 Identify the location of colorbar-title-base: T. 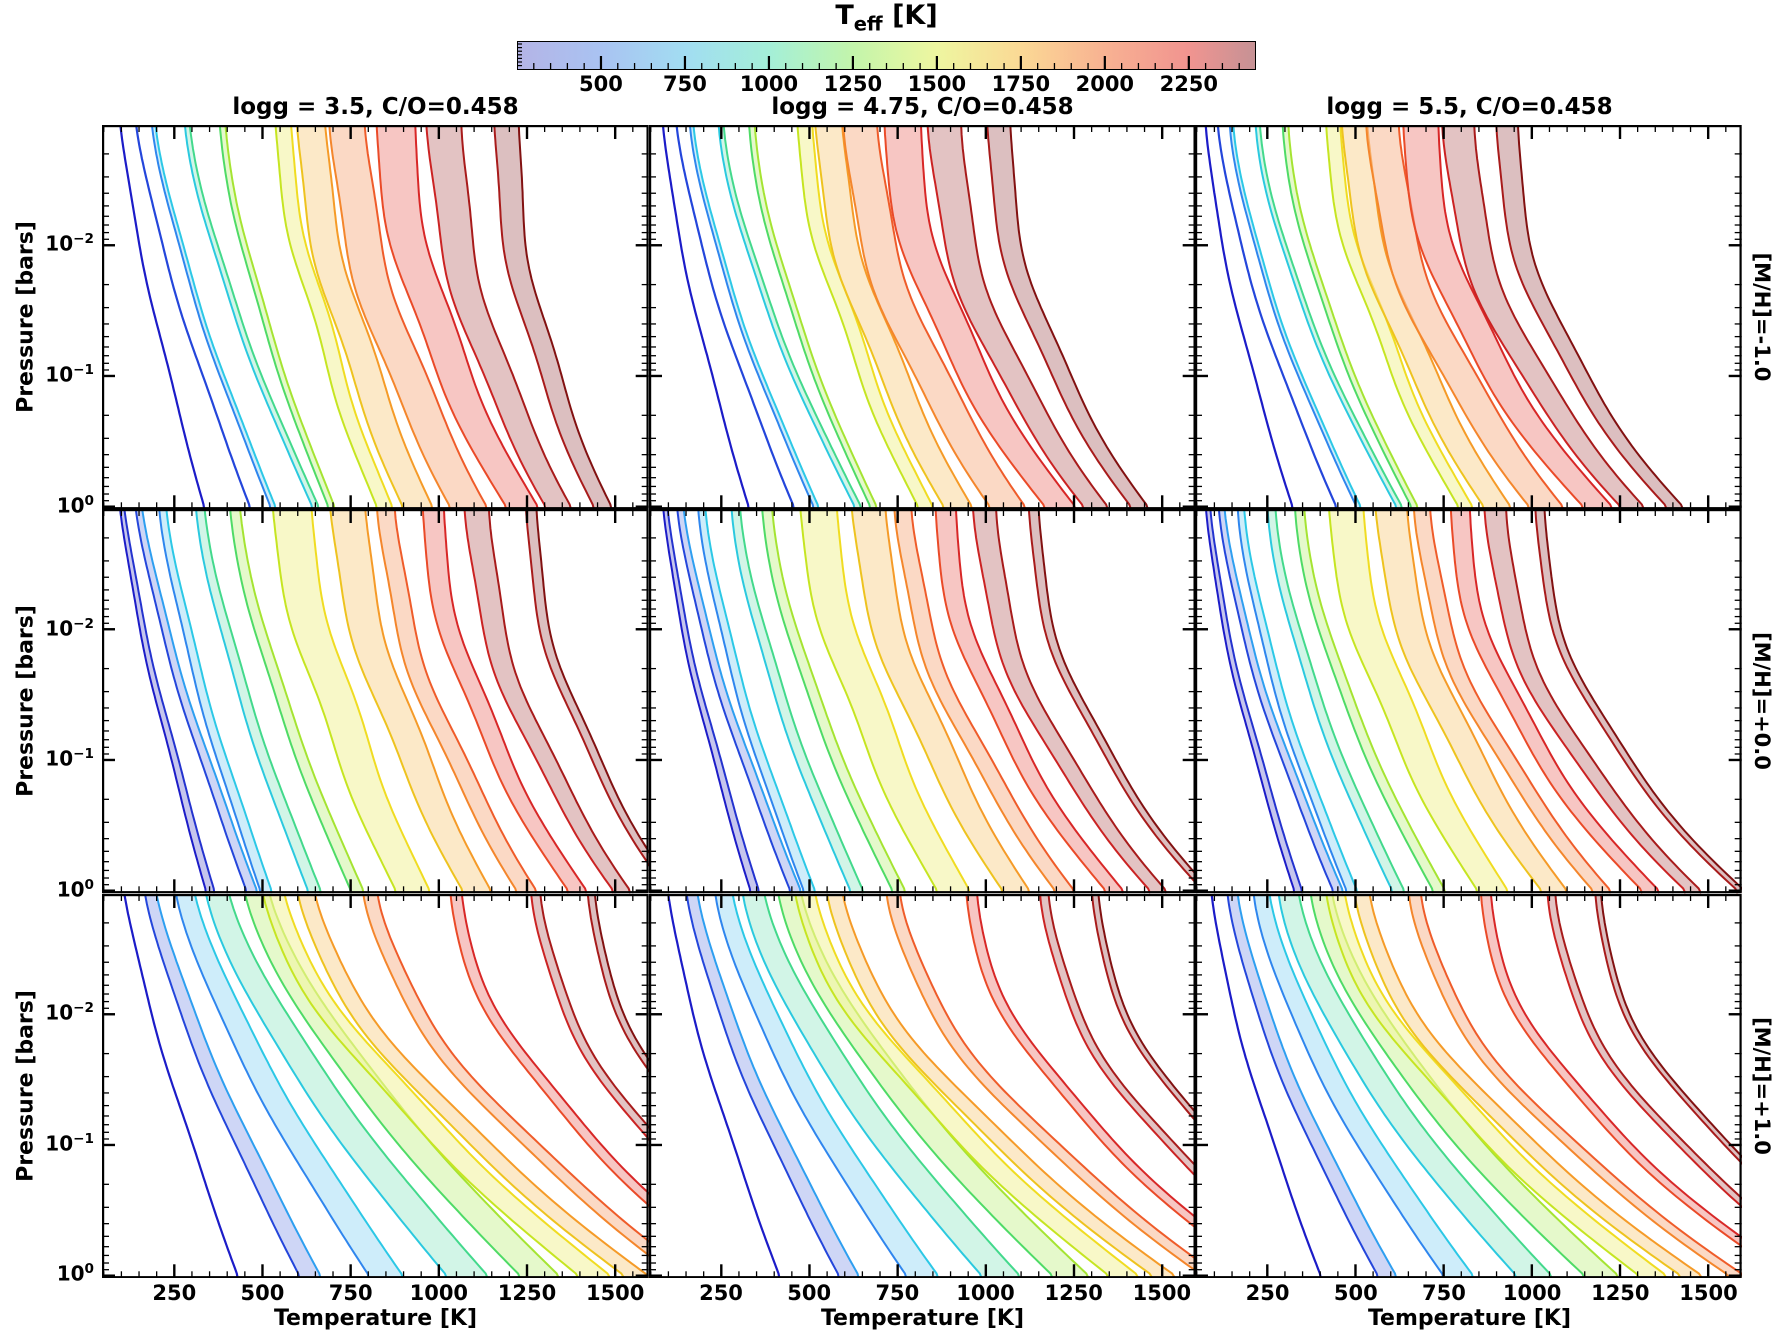
(844, 15).